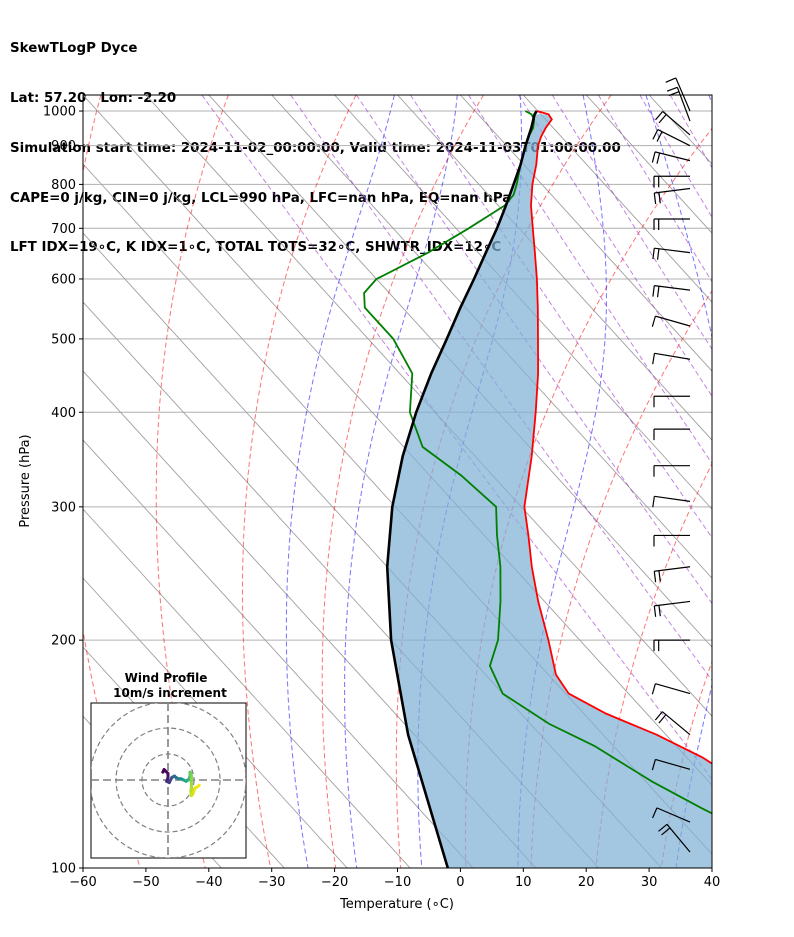 The width and height of the screenshot is (794, 937). What do you see at coordinates (586, 882) in the screenshot?
I see `x-tick-label: 20` at bounding box center [586, 882].